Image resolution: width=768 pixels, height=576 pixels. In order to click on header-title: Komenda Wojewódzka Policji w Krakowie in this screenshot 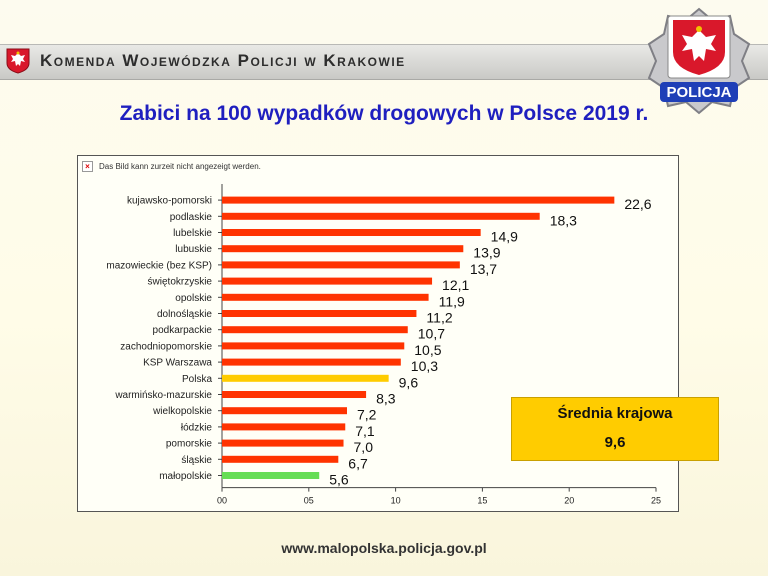, I will do `click(223, 60)`.